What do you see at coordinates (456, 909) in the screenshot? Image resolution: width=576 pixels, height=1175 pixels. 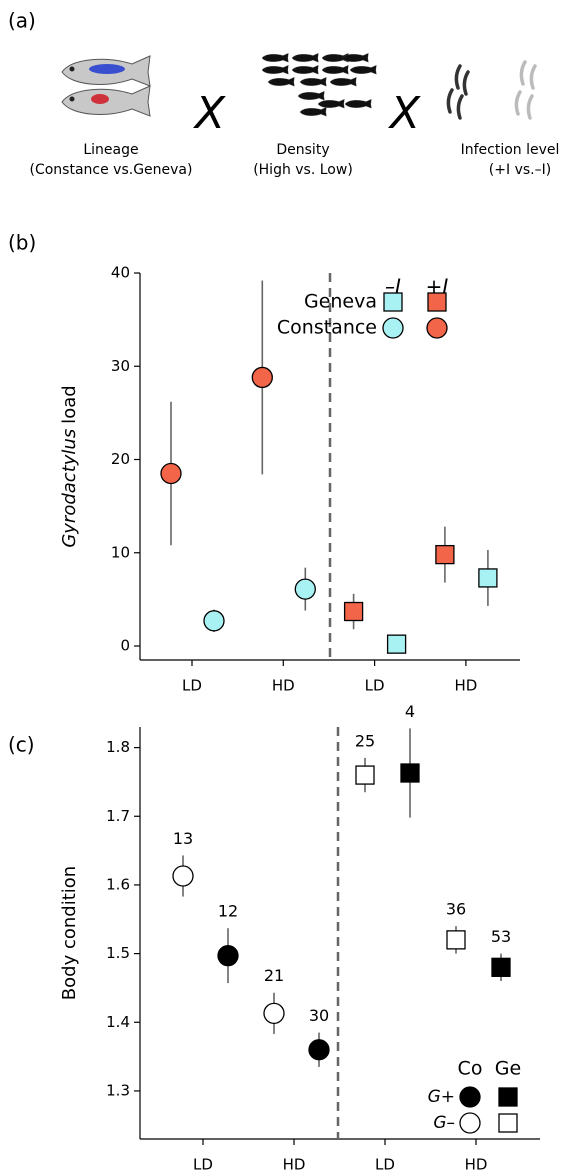 I see `sample-size-label: 36` at bounding box center [456, 909].